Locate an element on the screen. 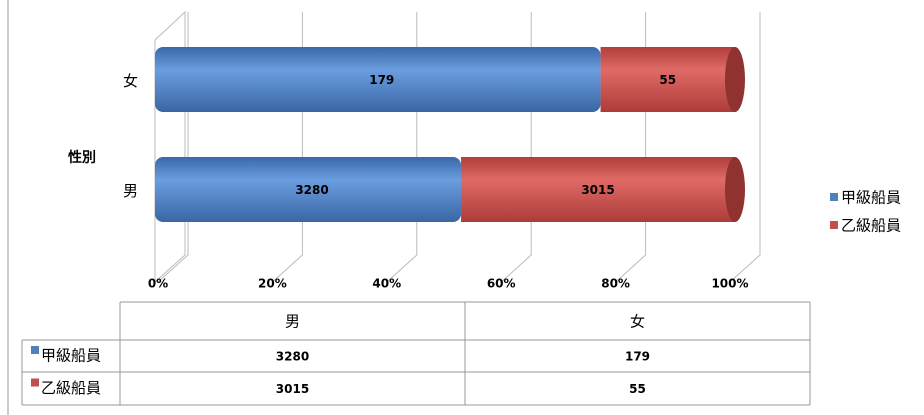 The height and width of the screenshot is (415, 924). table-cell: 55 is located at coordinates (637, 389).